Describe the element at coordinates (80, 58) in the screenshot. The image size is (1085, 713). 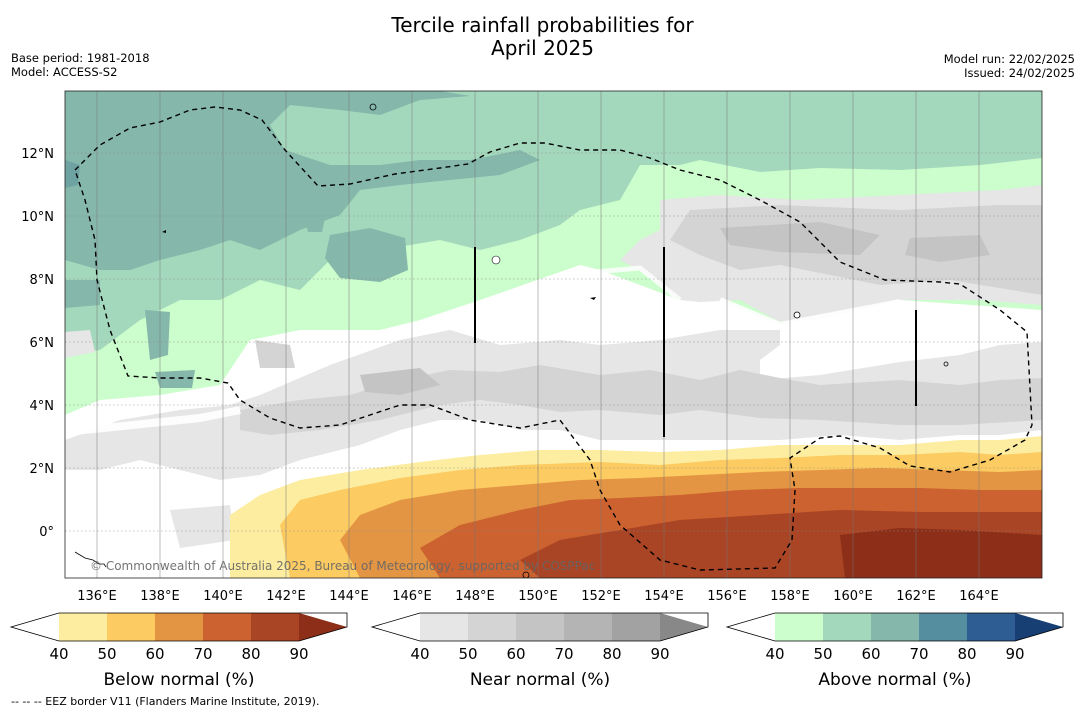
I see `base-period: Base period: 1981-2018` at that location.